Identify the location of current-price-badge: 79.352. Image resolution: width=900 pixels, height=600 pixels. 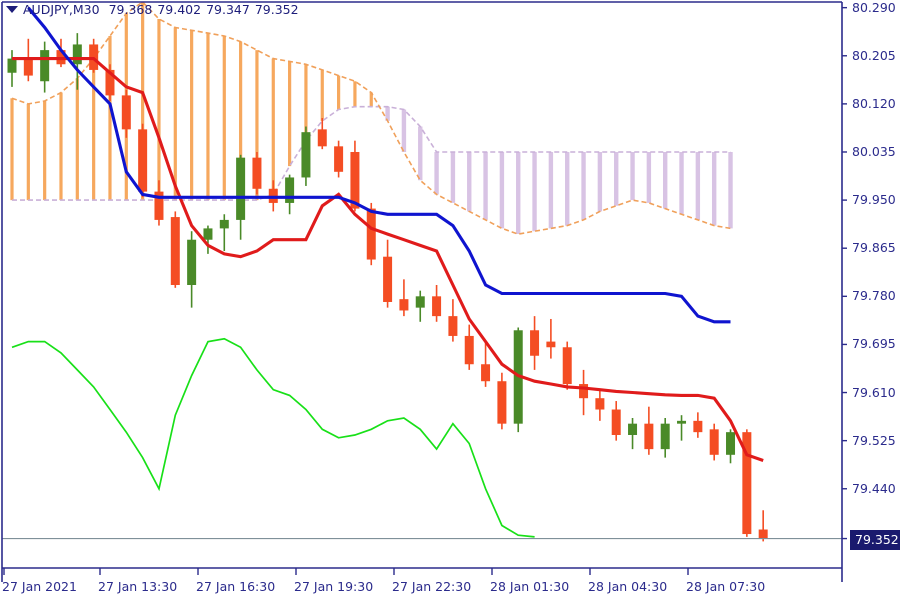
(875, 539).